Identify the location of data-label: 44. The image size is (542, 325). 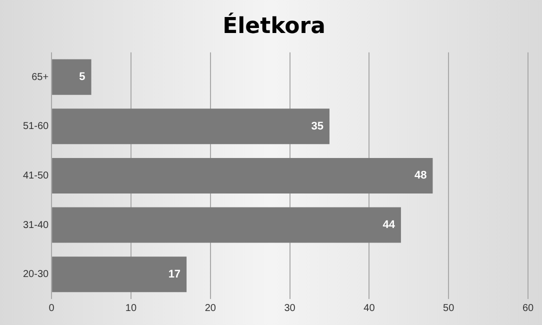
(389, 225).